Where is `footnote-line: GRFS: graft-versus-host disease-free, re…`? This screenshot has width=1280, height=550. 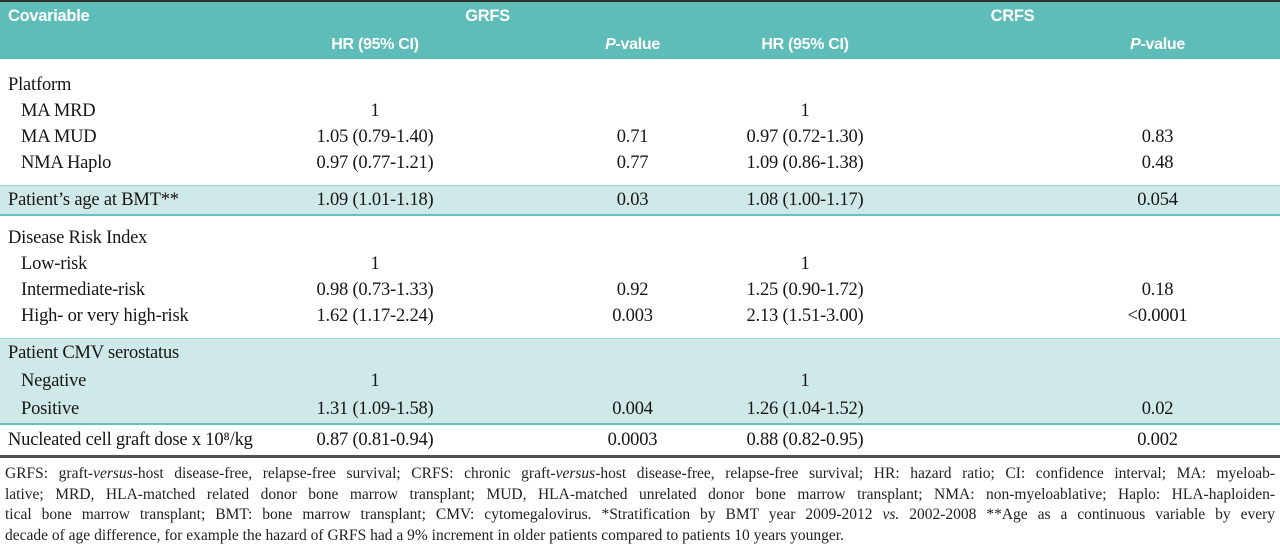 footnote-line: GRFS: graft-versus-host disease-free, re… is located at coordinates (640, 474).